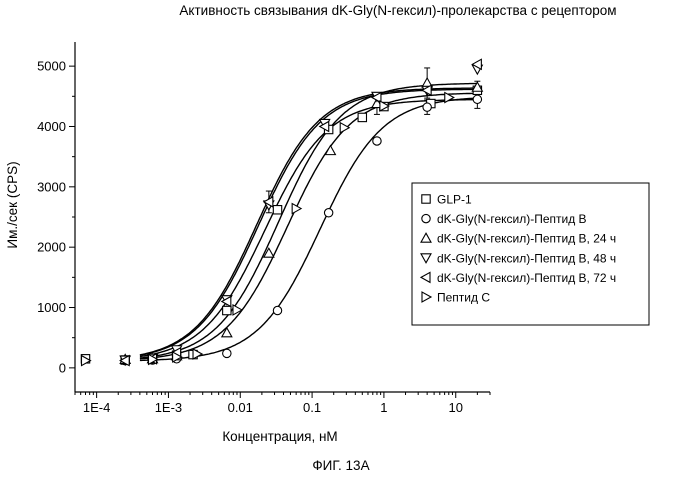  I want to click on y-tick-label: 4000, so click(51, 126).